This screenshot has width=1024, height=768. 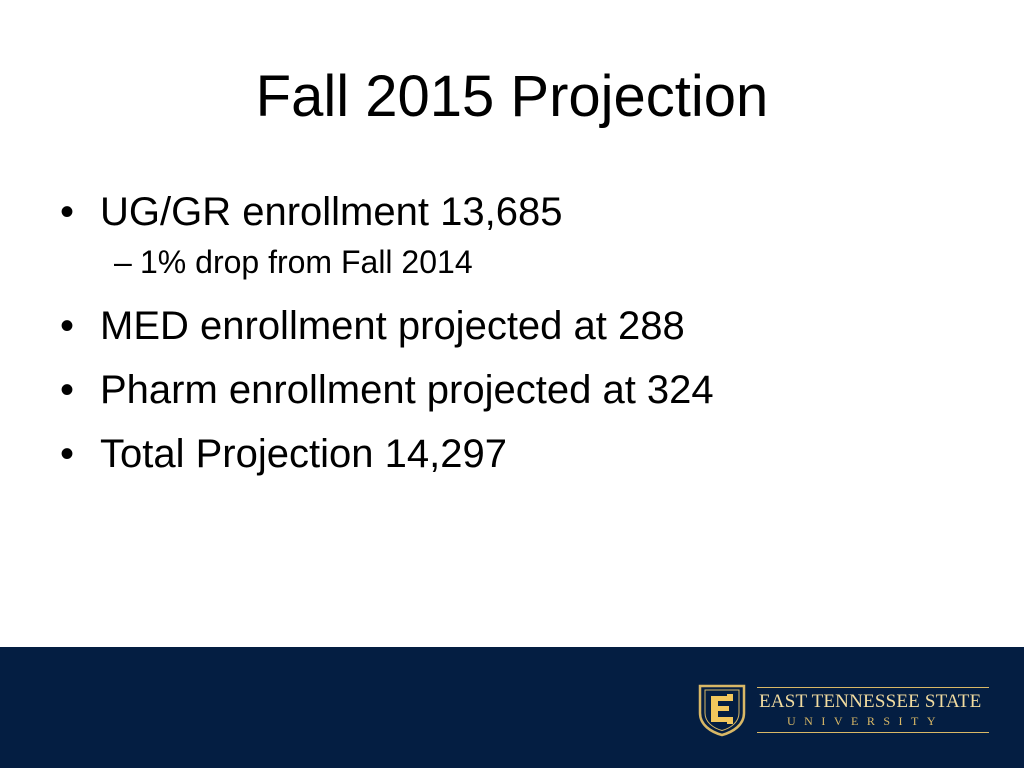 I want to click on bullet-item: • Total Projection 14,297, so click(x=520, y=460).